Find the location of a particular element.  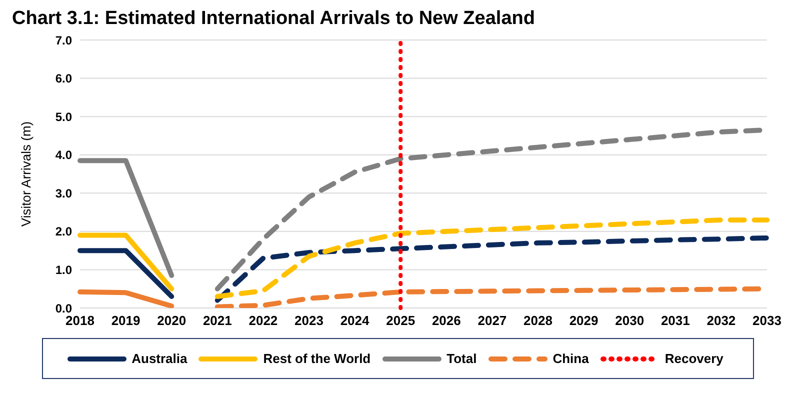

y-tick-label: 7.0 is located at coordinates (63, 40).